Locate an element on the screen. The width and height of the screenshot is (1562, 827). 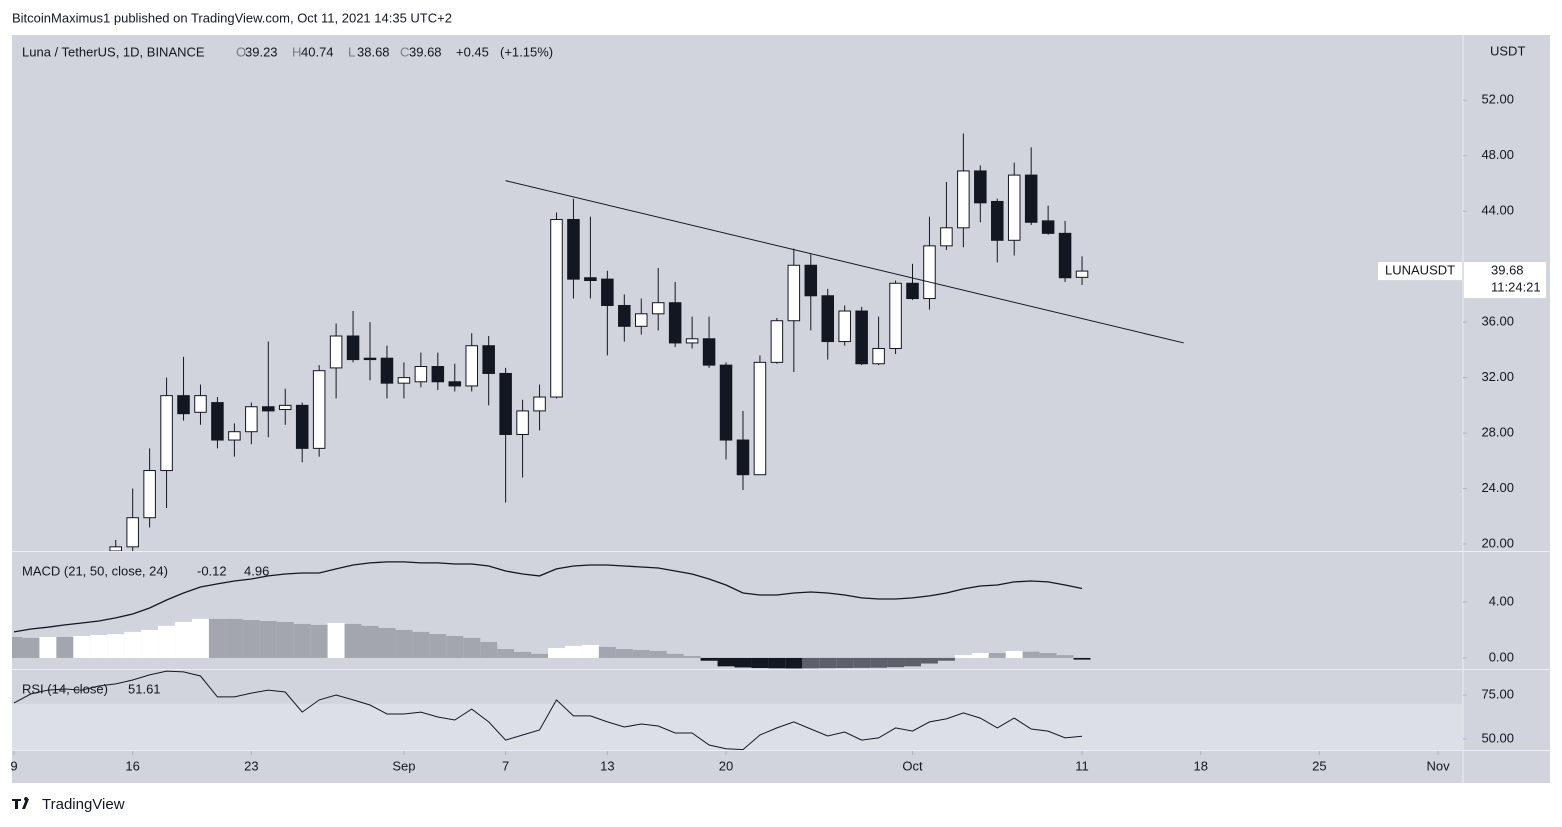
symbol-tag-box is located at coordinates (1420, 271).